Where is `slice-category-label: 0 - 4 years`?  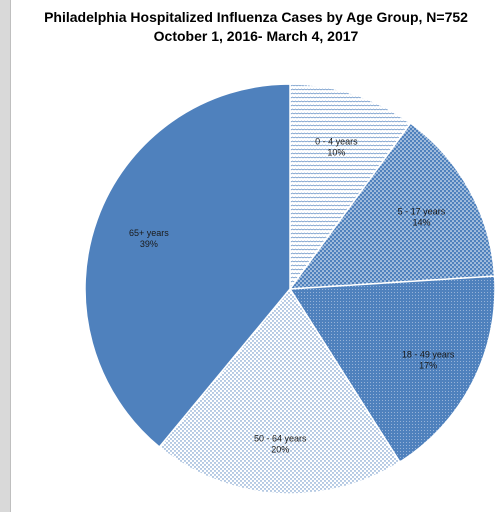
slice-category-label: 0 - 4 years is located at coordinates (336, 141).